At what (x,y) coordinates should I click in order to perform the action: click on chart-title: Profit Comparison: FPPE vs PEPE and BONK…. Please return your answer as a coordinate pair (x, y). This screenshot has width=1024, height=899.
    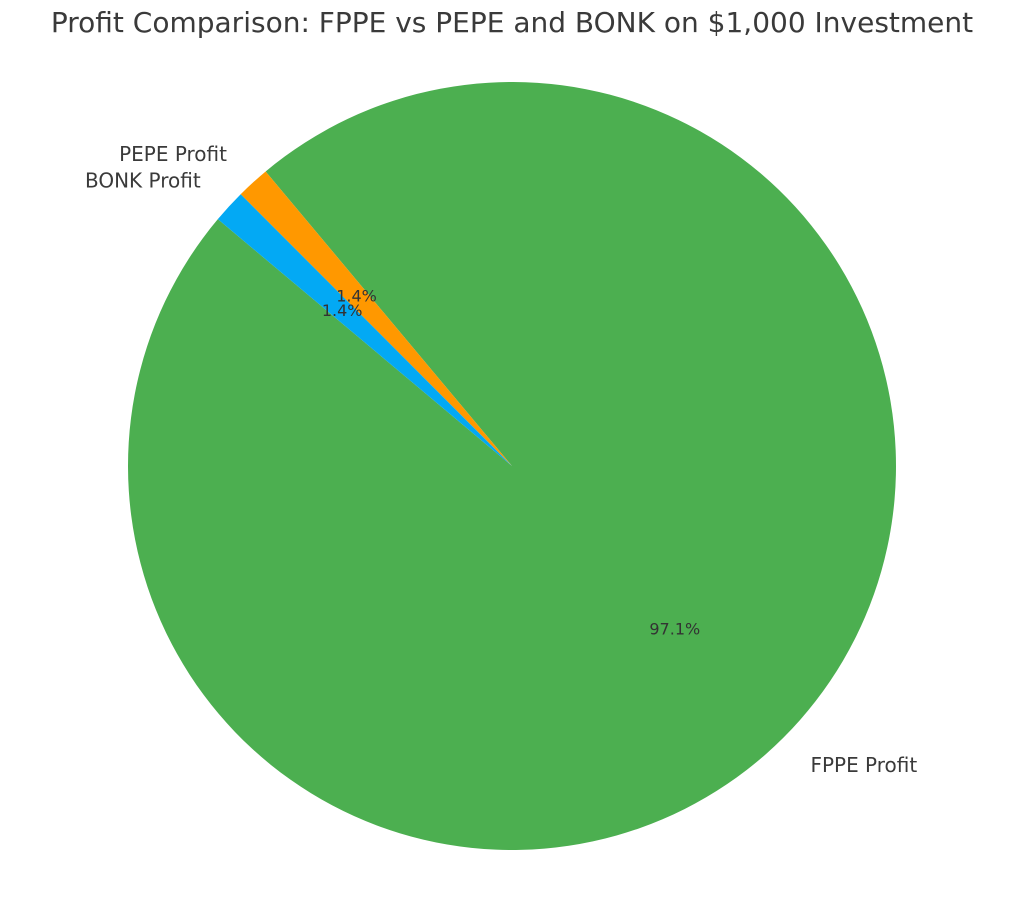
    Looking at the image, I should click on (512, 22).